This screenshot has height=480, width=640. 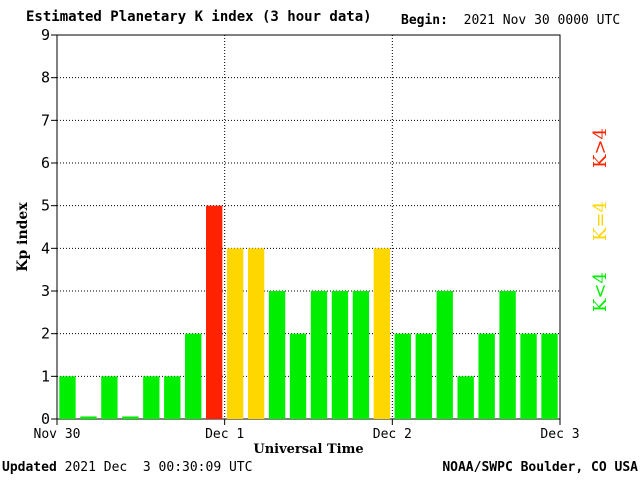 What do you see at coordinates (45, 35) in the screenshot?
I see `y-tick-label: 9` at bounding box center [45, 35].